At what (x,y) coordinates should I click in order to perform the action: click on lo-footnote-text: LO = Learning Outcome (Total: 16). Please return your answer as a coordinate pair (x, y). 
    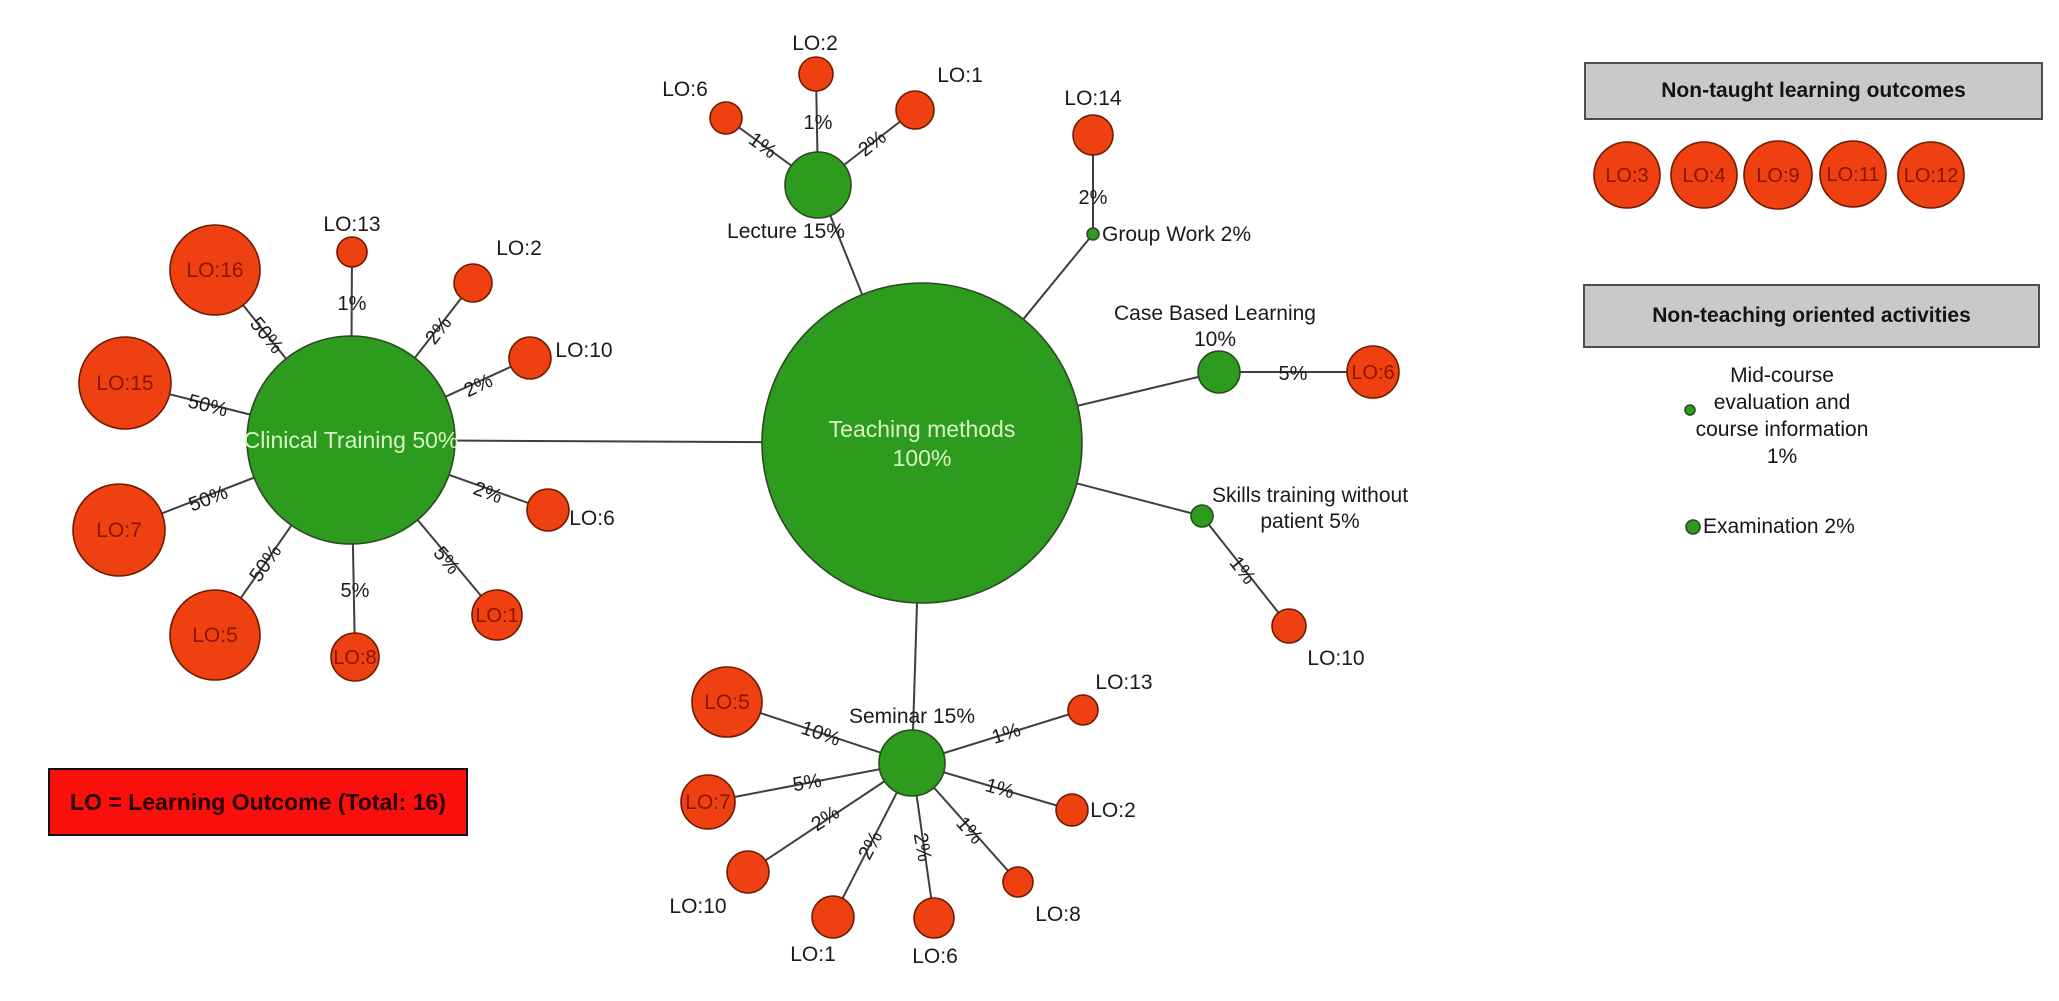
    Looking at the image, I should click on (258, 801).